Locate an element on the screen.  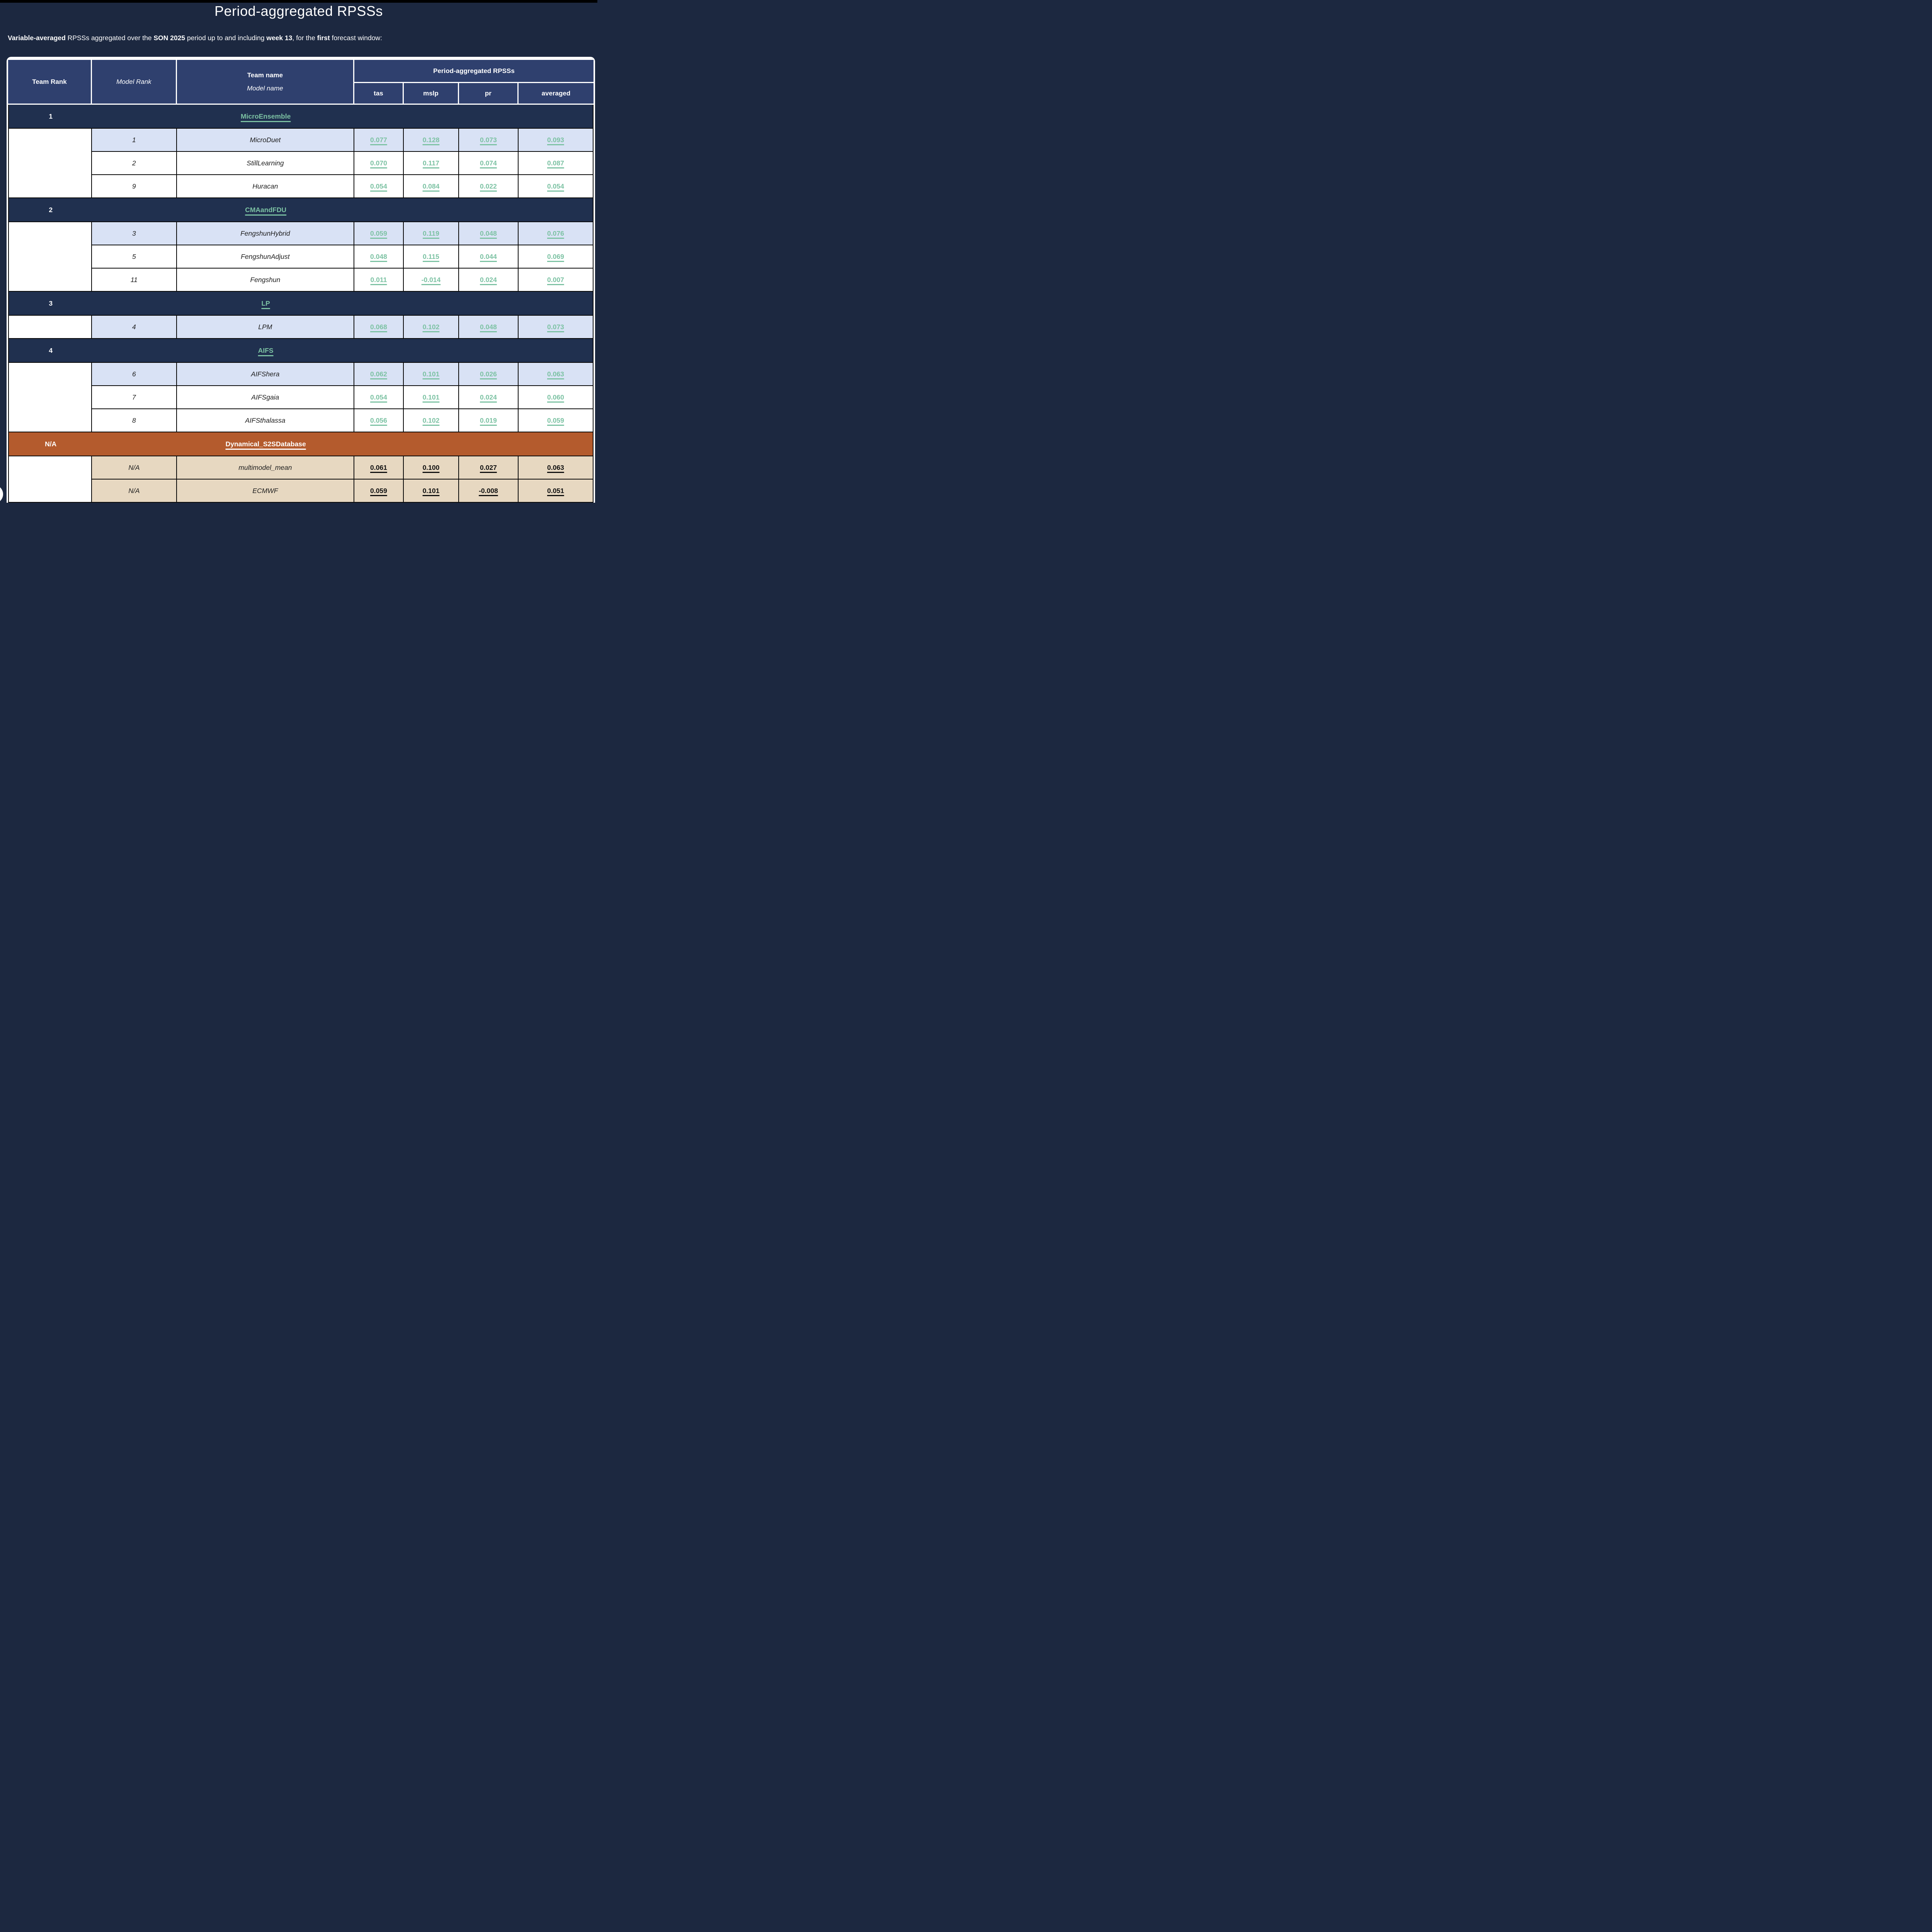
rpss-value-link: 0.077 is located at coordinates (378, 140).